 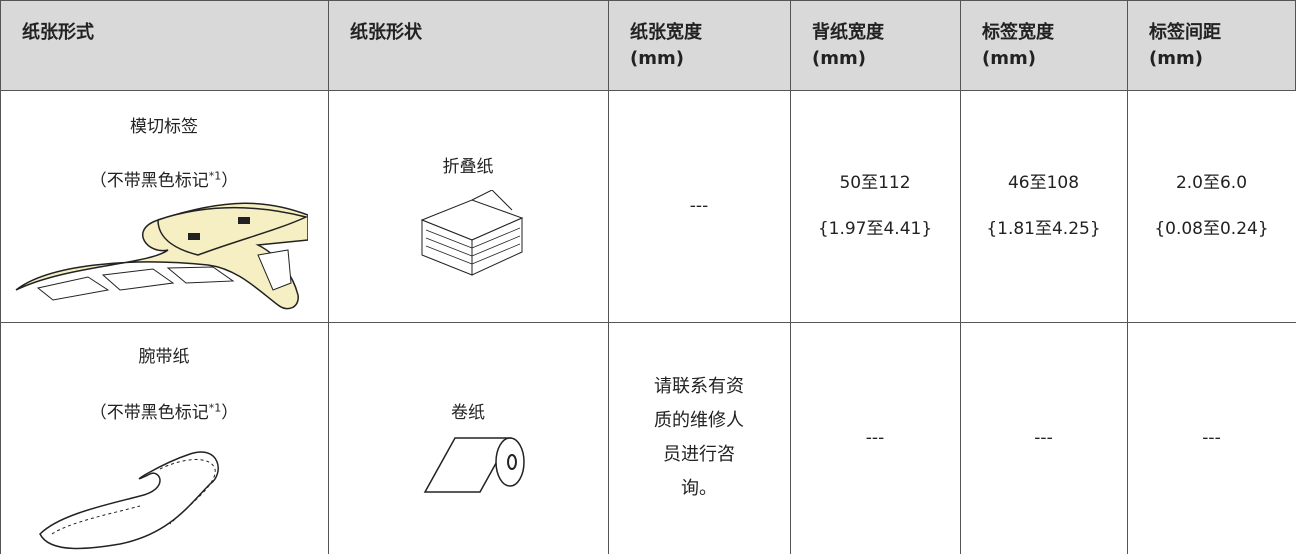 I want to click on cell-text: 50至112, so click(x=875, y=183).